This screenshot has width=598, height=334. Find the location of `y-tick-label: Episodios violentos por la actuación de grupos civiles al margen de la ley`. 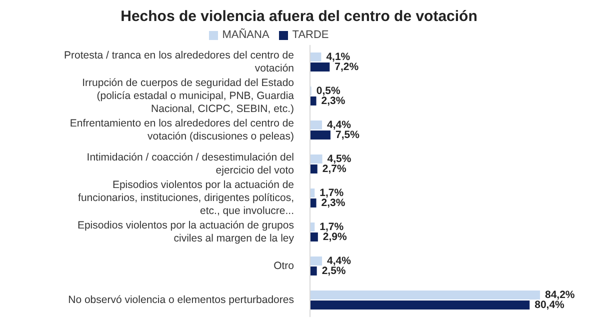

y-tick-label: Episodios violentos por la actuación de grupos civiles al margen de la ley is located at coordinates (186, 232).